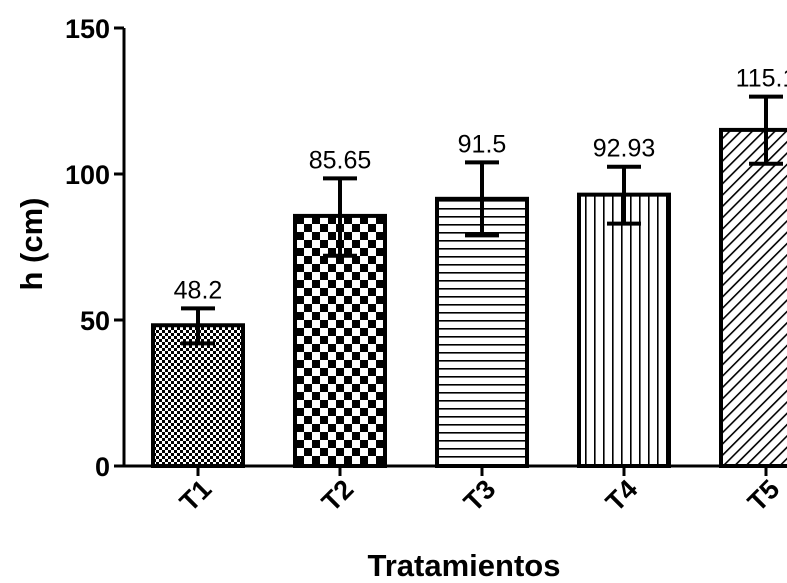  I want to click on y-tick-label: 150, so click(87, 29).